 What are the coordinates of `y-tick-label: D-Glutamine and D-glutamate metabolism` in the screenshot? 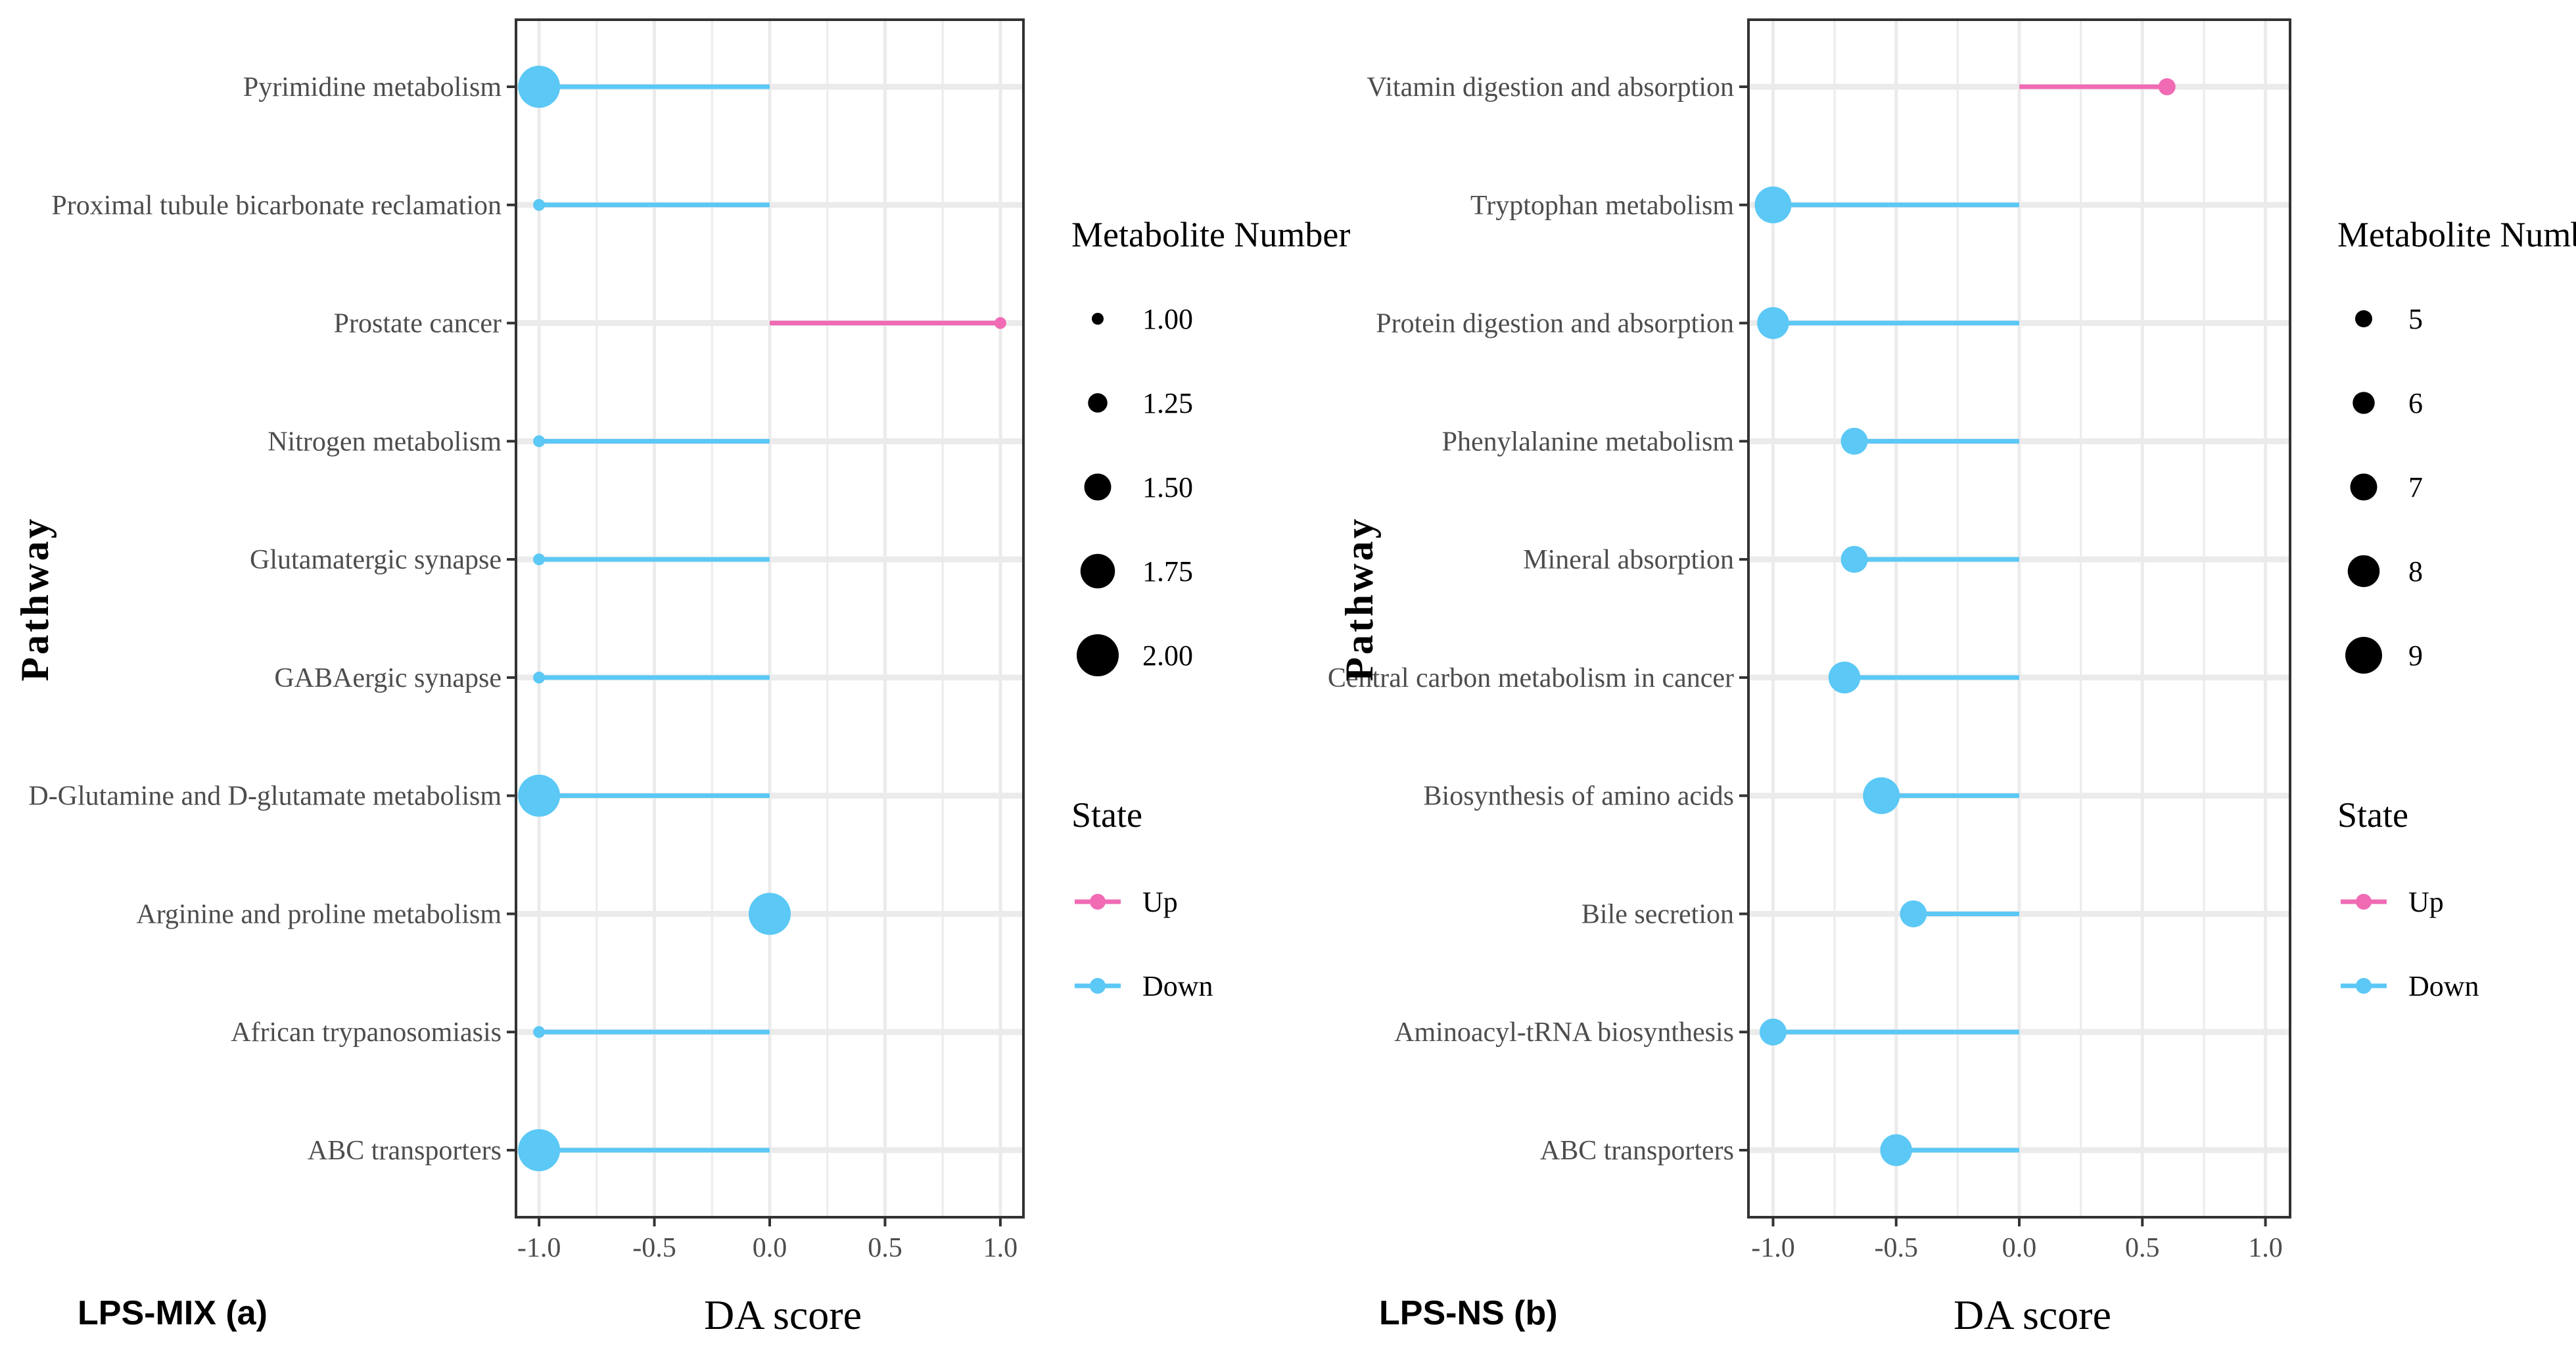 It's located at (265, 796).